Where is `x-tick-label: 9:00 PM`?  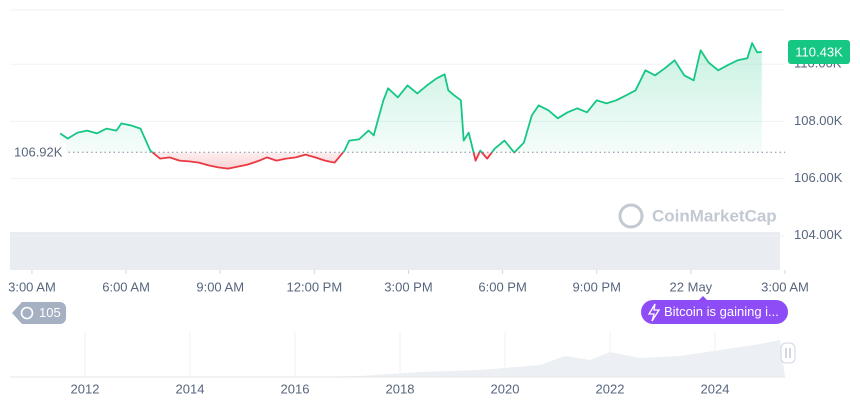
x-tick-label: 9:00 PM is located at coordinates (597, 286).